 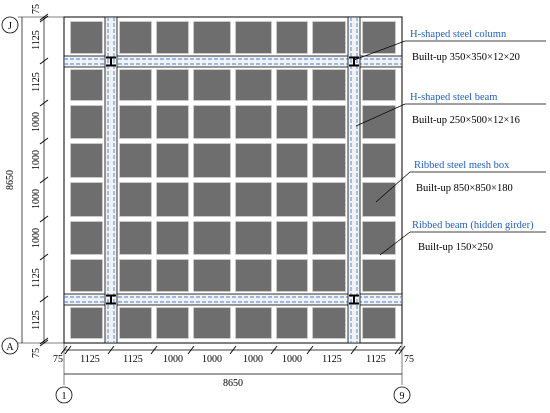 I want to click on callout-mesh-box-title: Ribbed steel mesh box, so click(x=462, y=165).